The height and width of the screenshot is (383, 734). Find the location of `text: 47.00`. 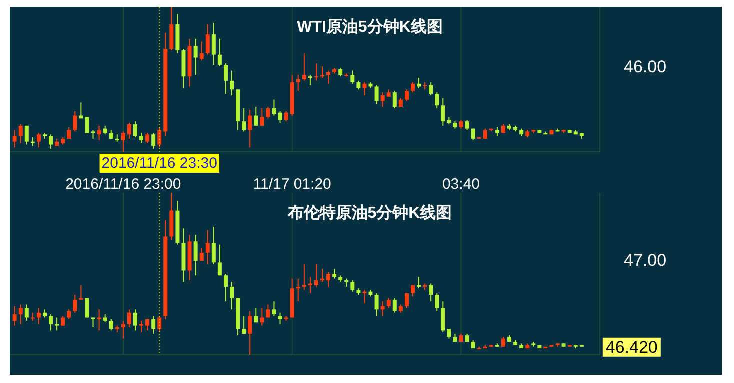

text: 47.00 is located at coordinates (645, 260).